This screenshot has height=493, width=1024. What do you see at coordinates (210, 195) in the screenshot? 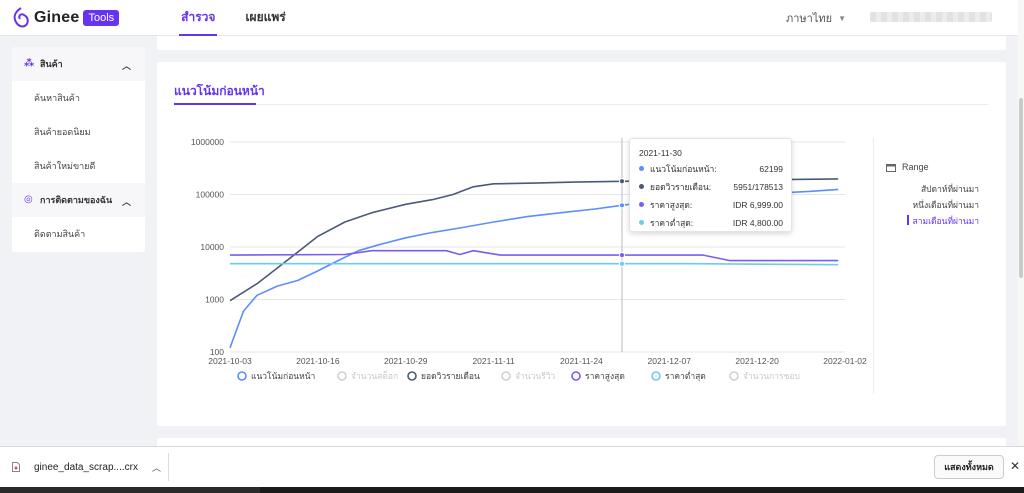
I see `y-tick-label: 100000` at bounding box center [210, 195].